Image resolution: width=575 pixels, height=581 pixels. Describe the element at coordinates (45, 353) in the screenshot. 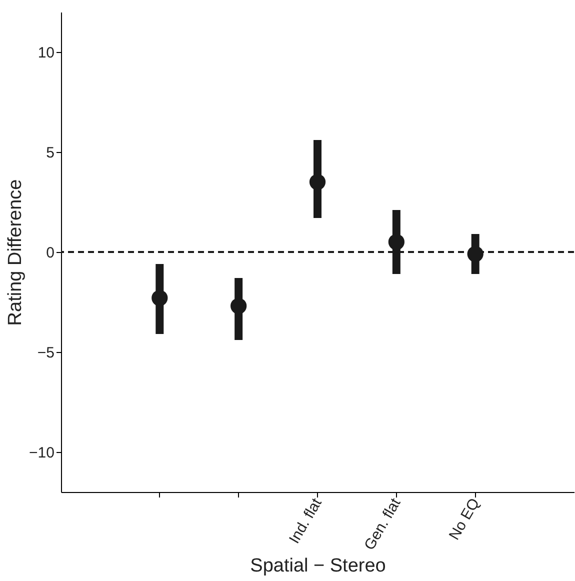

I see `y-tick-label: −5` at that location.